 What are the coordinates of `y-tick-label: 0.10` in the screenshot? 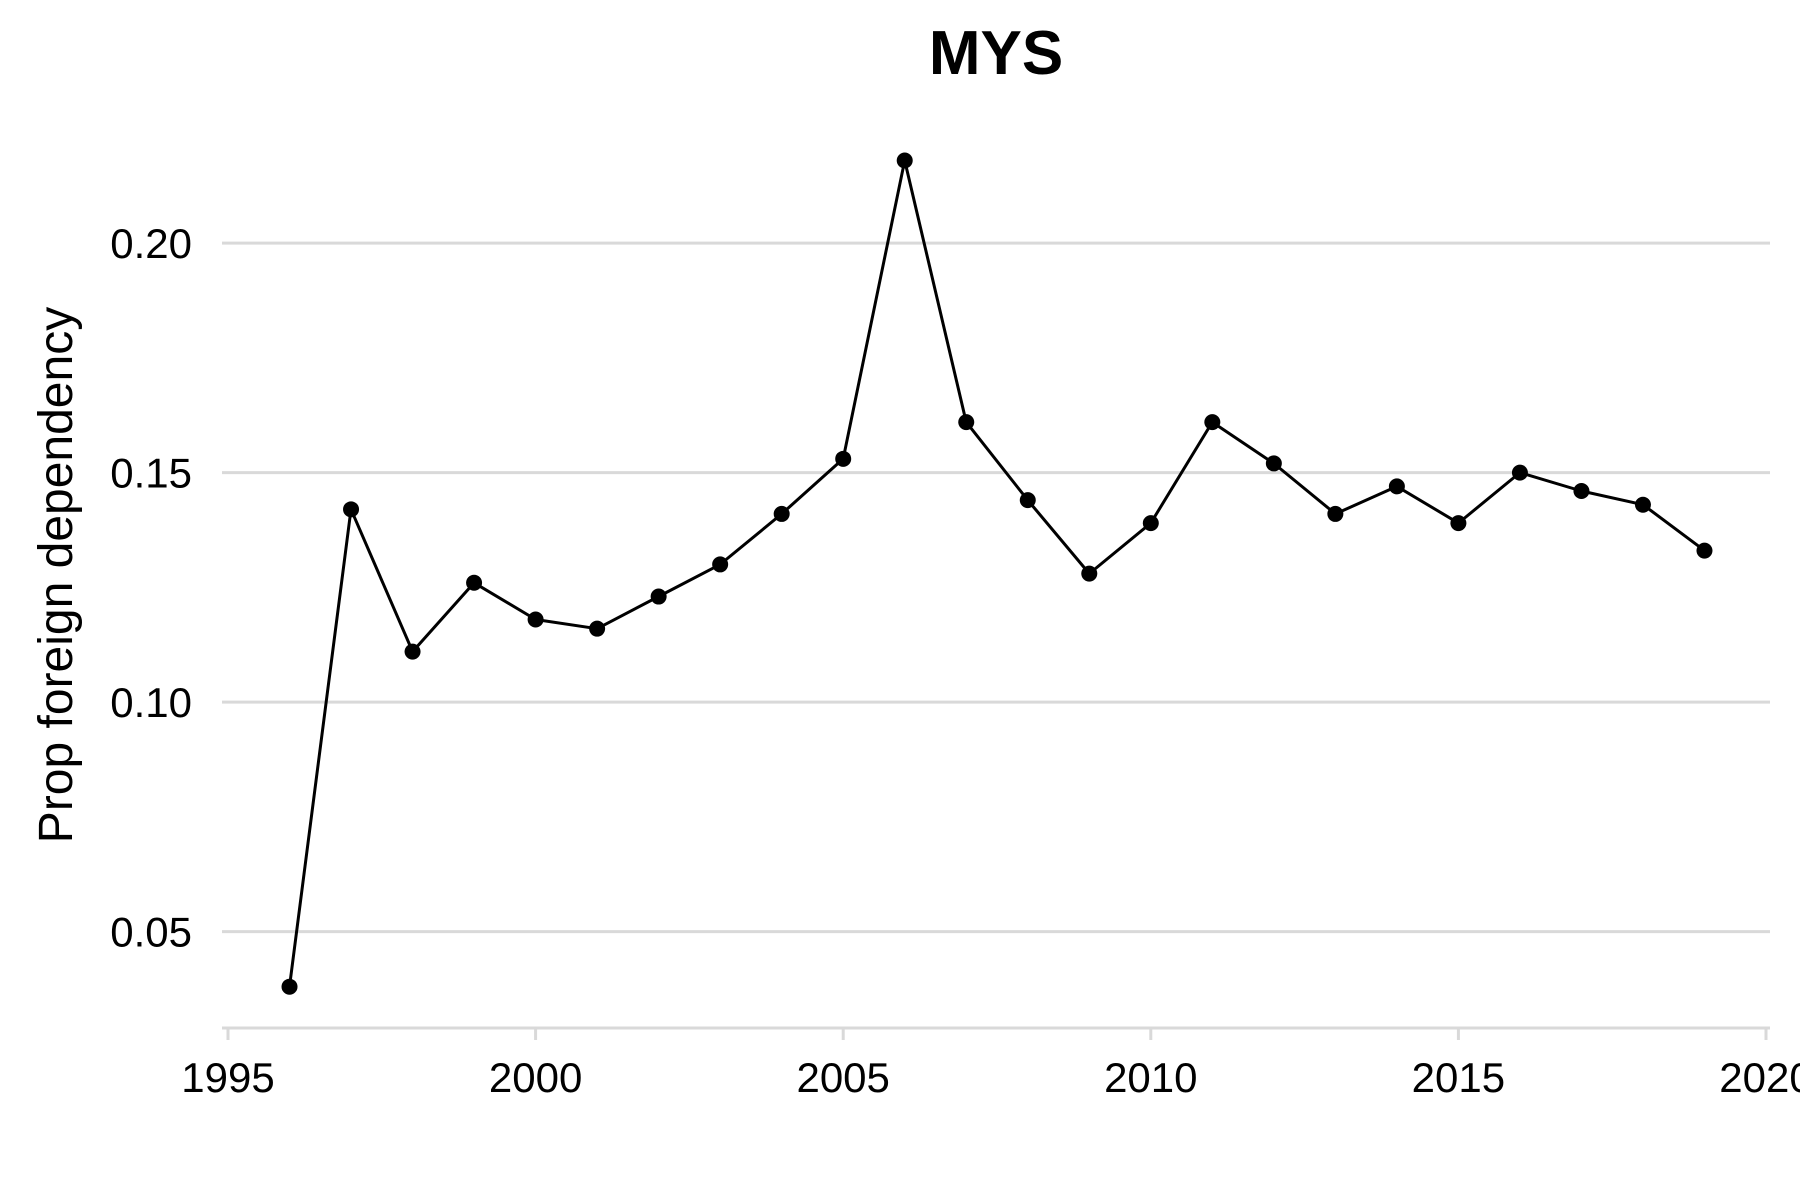 It's located at (151, 702).